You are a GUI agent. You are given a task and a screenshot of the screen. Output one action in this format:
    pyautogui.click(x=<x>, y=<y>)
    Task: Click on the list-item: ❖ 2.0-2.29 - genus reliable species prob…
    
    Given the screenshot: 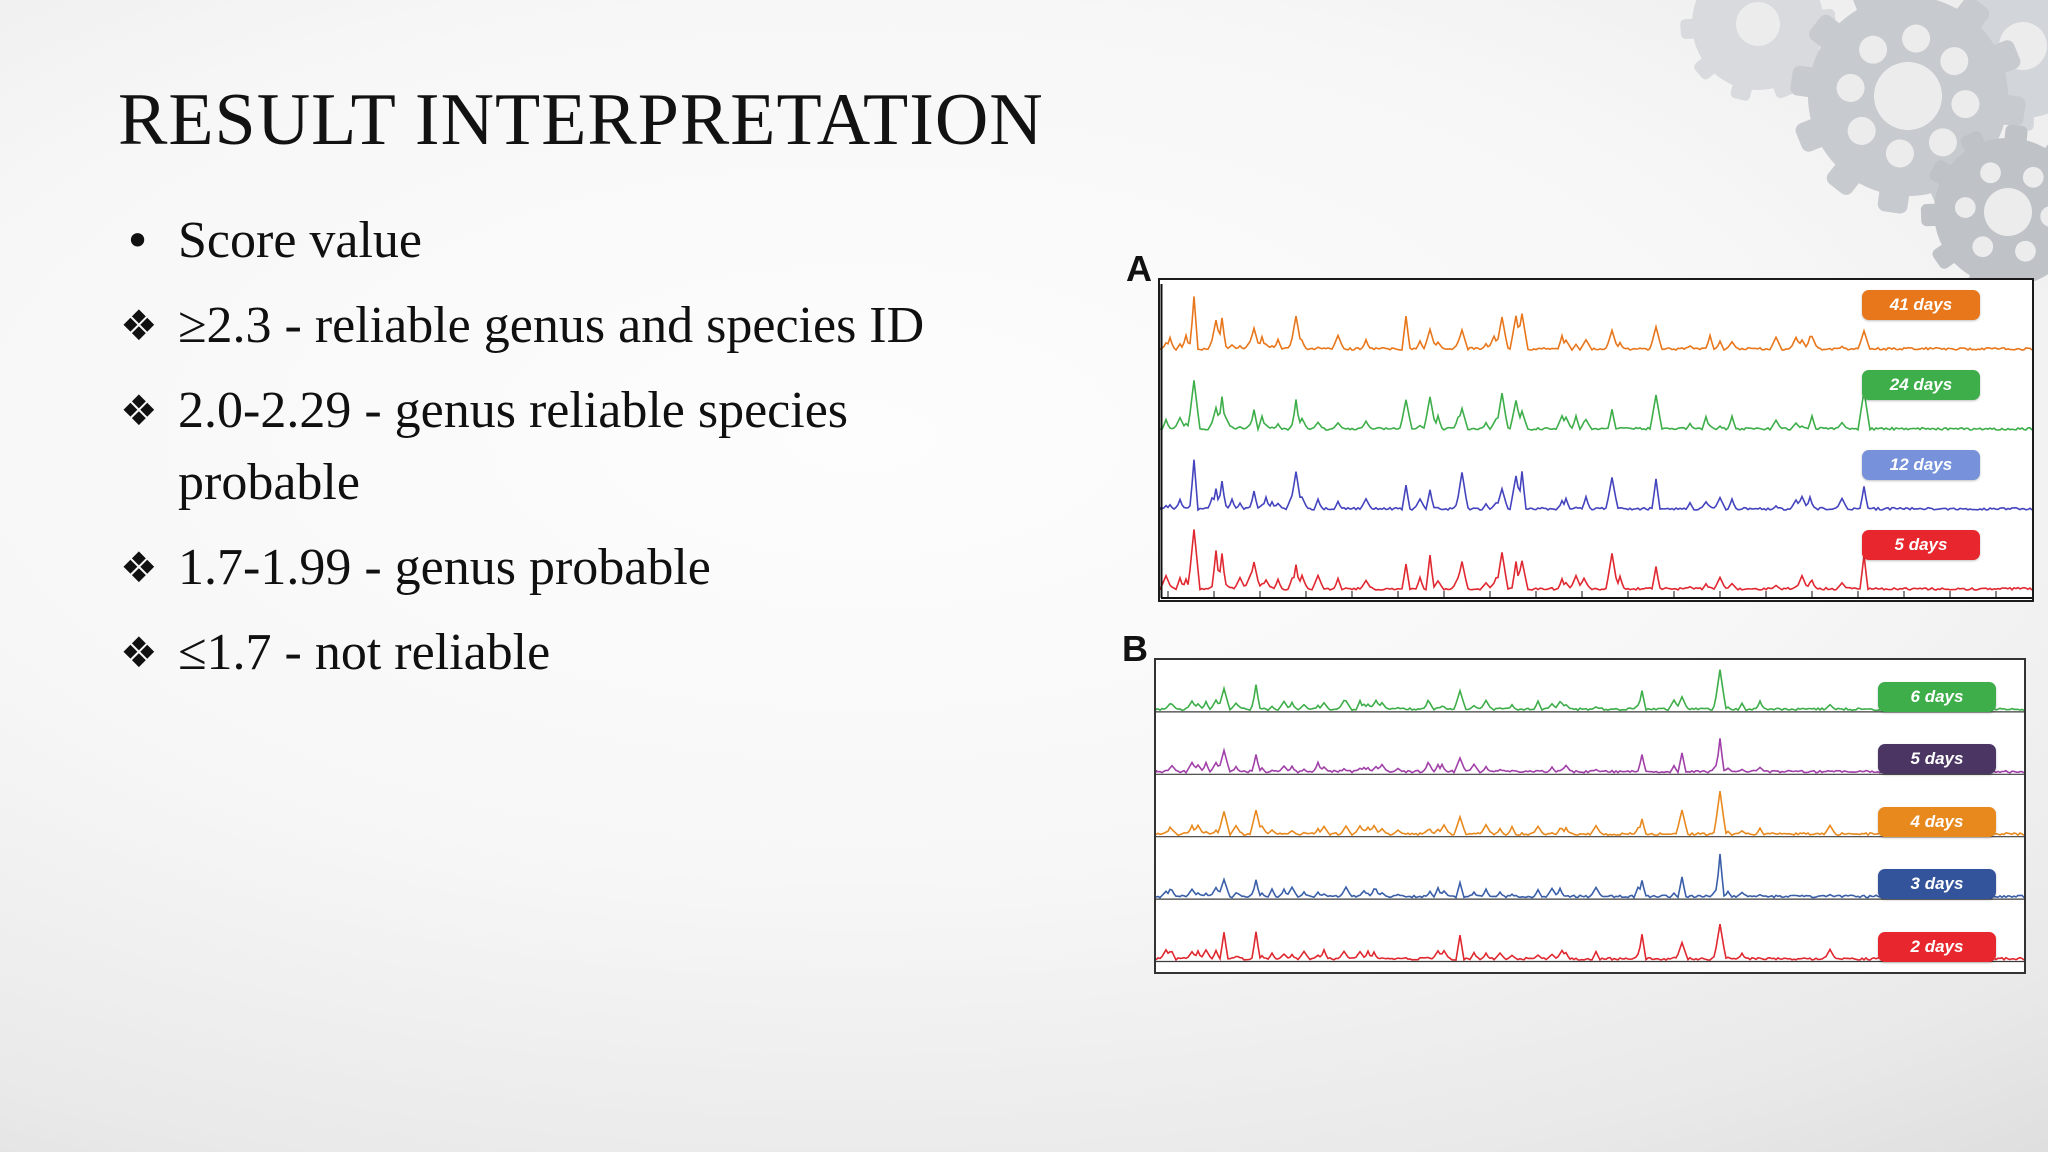 What is the action you would take?
    pyautogui.click(x=555, y=447)
    